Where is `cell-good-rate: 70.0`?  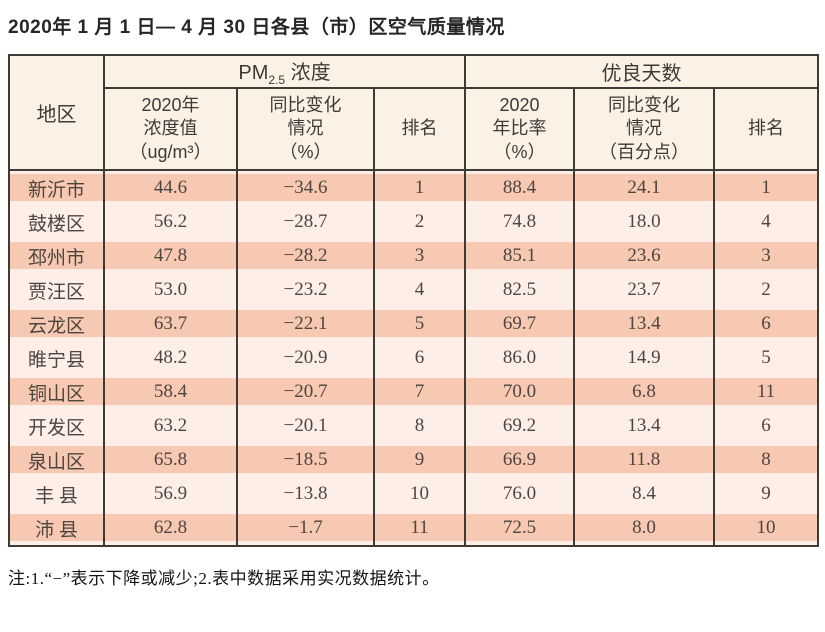
cell-good-rate: 70.0 is located at coordinates (520, 392).